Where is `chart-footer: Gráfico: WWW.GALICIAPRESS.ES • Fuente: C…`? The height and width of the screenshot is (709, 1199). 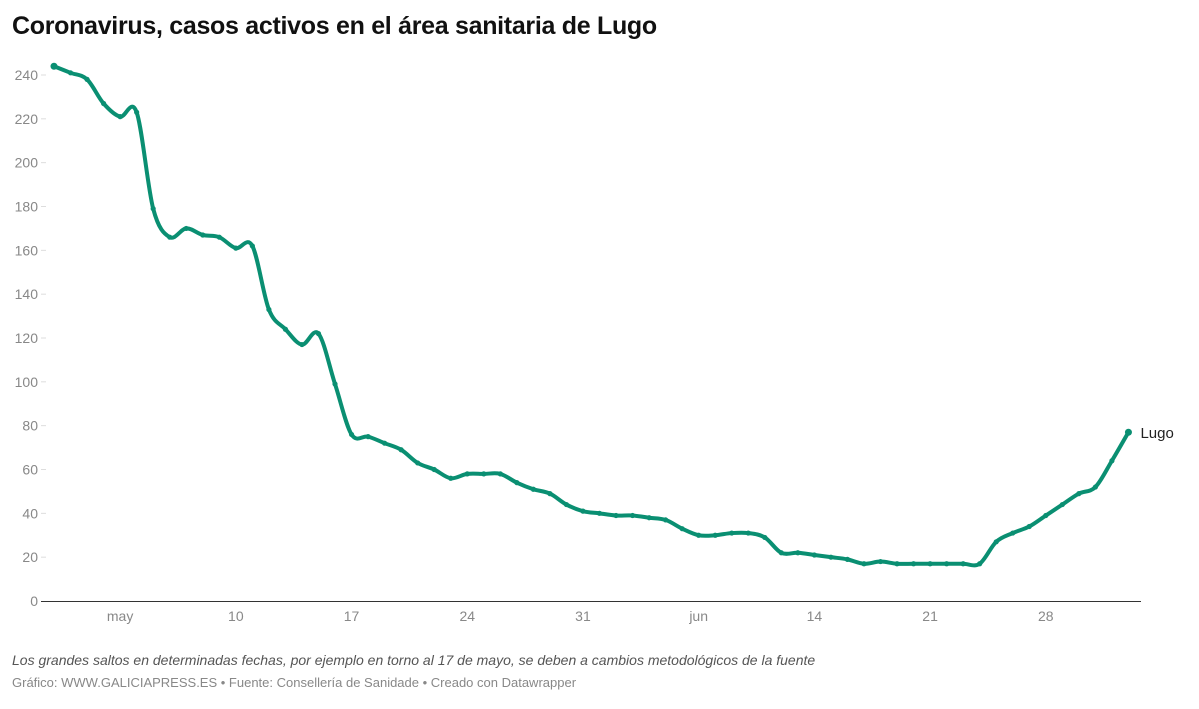
chart-footer: Gráfico: WWW.GALICIAPRESS.ES • Fuente: C… is located at coordinates (294, 682).